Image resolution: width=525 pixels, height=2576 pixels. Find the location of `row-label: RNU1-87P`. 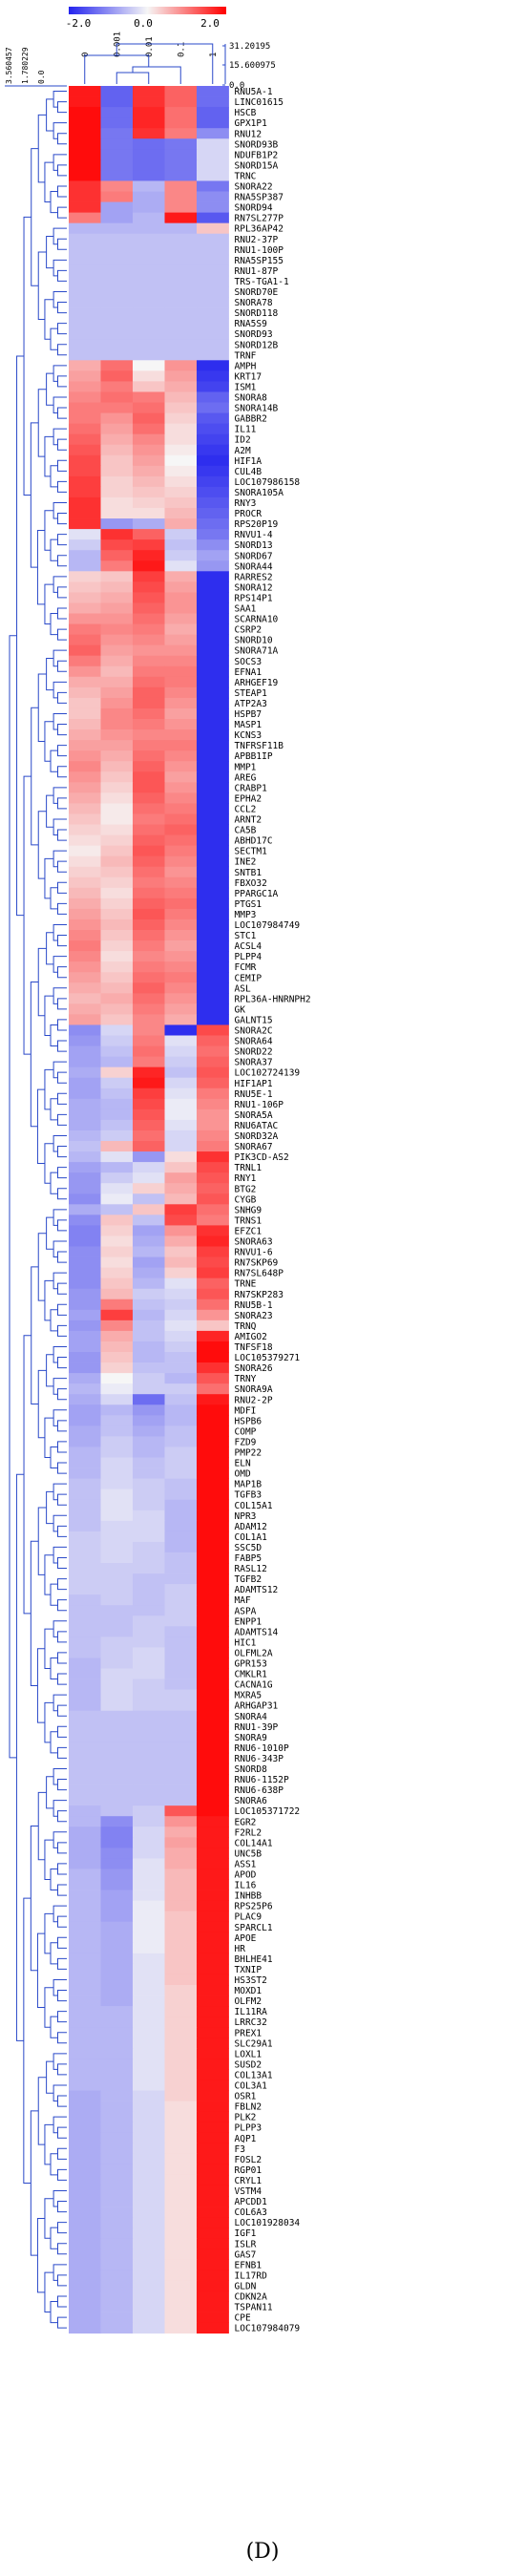

row-label: RNU1-87P is located at coordinates (257, 271).